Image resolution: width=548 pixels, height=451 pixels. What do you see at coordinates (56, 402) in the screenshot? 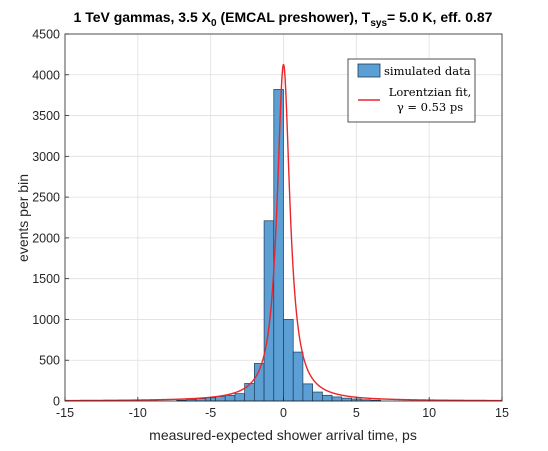
I see `y-tick-label: 0` at bounding box center [56, 402].